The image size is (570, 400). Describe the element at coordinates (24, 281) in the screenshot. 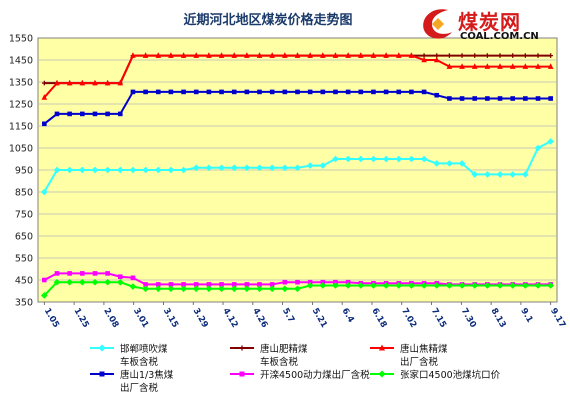

I see `y-tick-label: 450` at that location.